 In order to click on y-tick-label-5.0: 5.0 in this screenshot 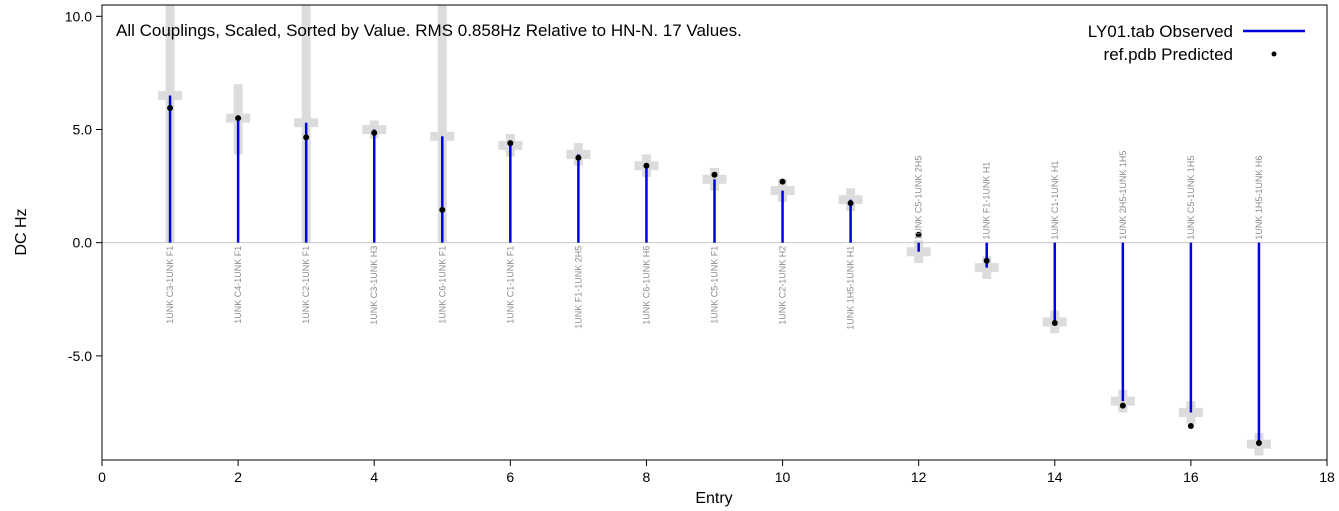, I will do `click(83, 130)`.